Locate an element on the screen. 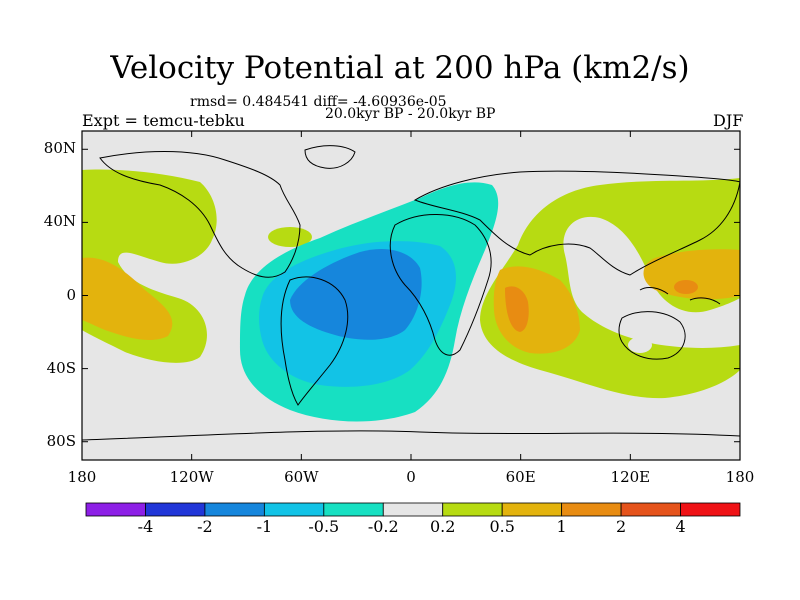 This screenshot has height=600, width=800. orange-region-pacific is located at coordinates (127, 299).